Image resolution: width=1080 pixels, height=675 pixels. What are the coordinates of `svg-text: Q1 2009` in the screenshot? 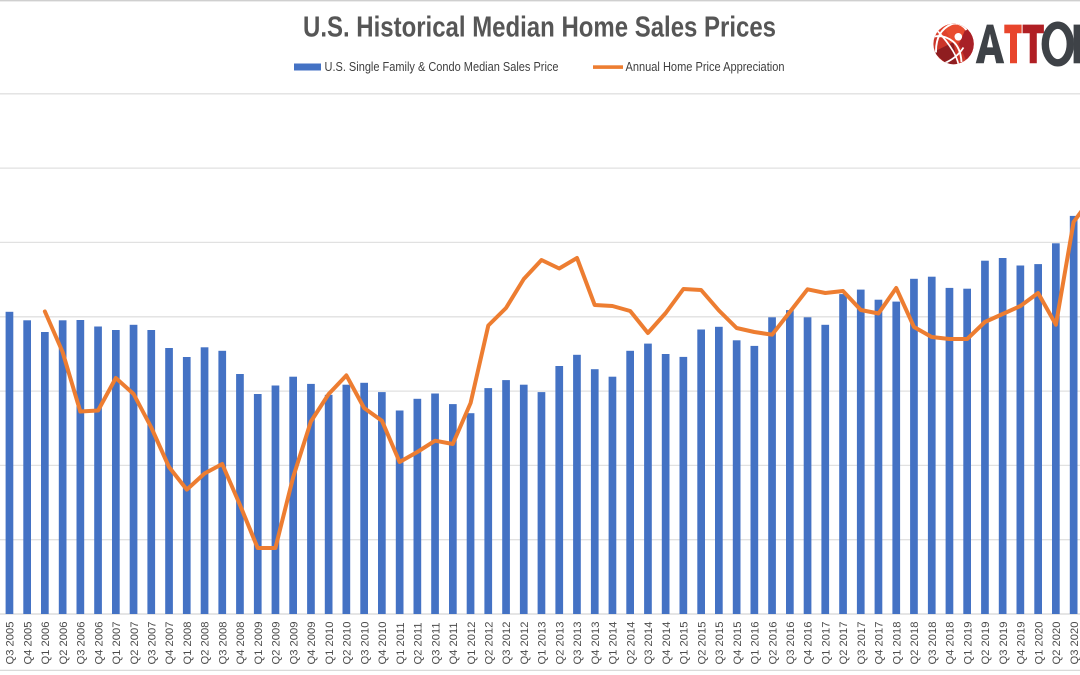 It's located at (259, 643).